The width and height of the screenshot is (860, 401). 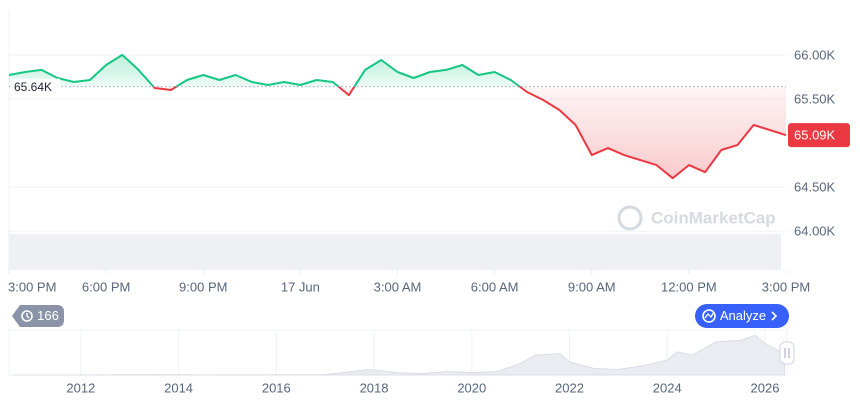 I want to click on x-tick-label: 9:00 PM, so click(x=203, y=286).